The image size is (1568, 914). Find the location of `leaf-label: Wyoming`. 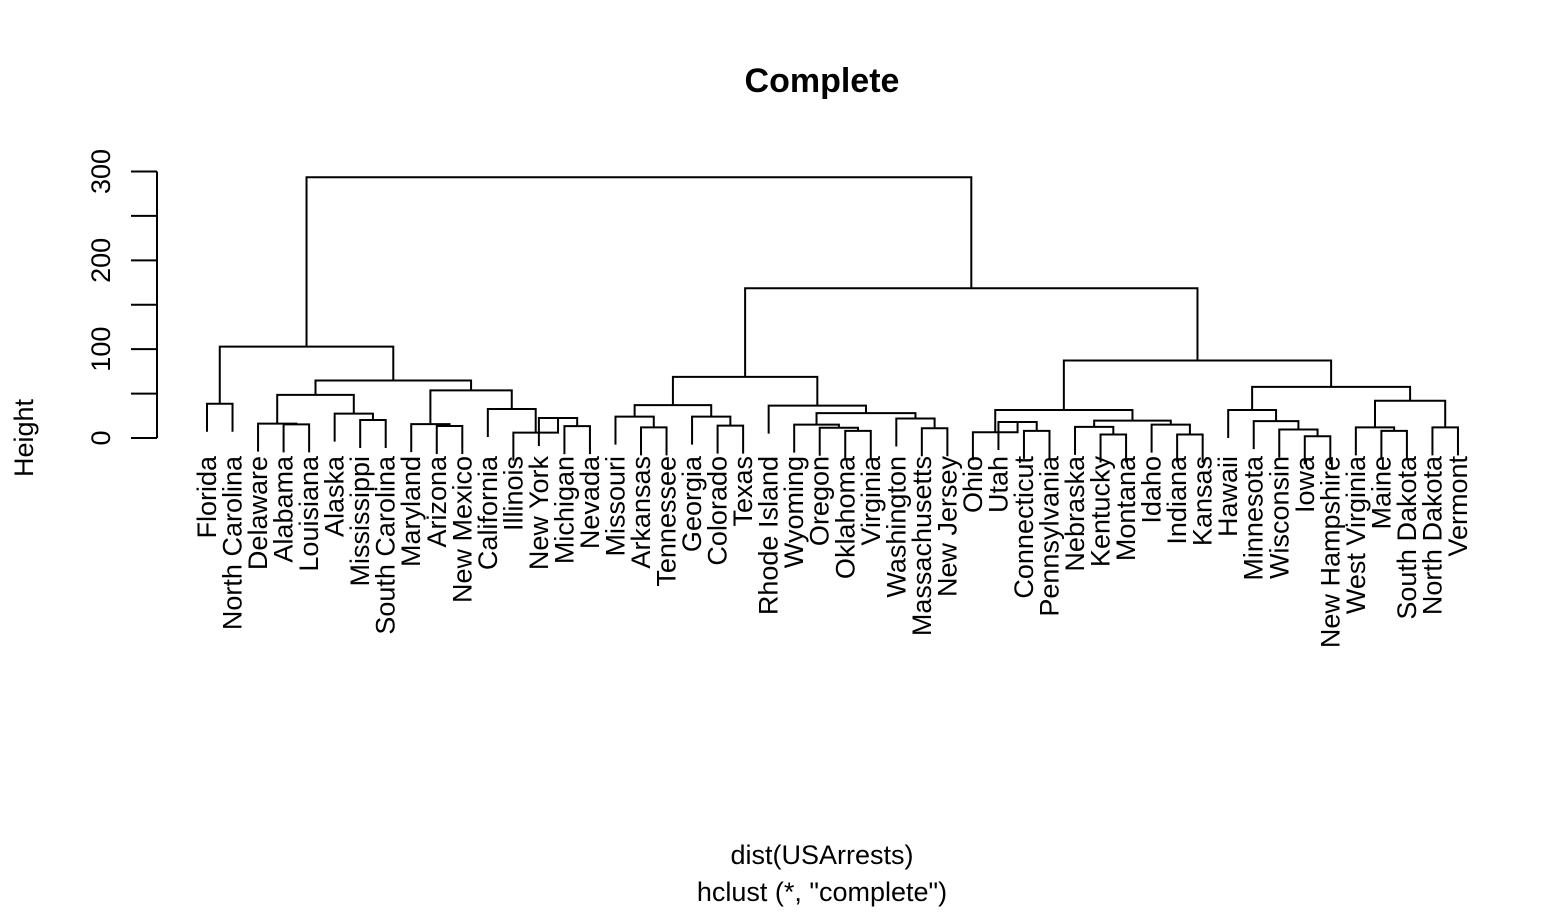

leaf-label: Wyoming is located at coordinates (794, 512).